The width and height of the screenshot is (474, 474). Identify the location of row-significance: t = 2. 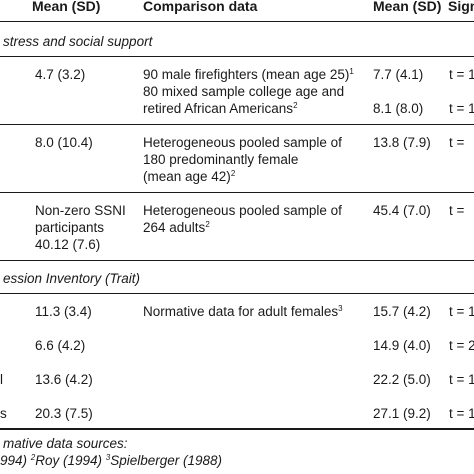
(461, 345).